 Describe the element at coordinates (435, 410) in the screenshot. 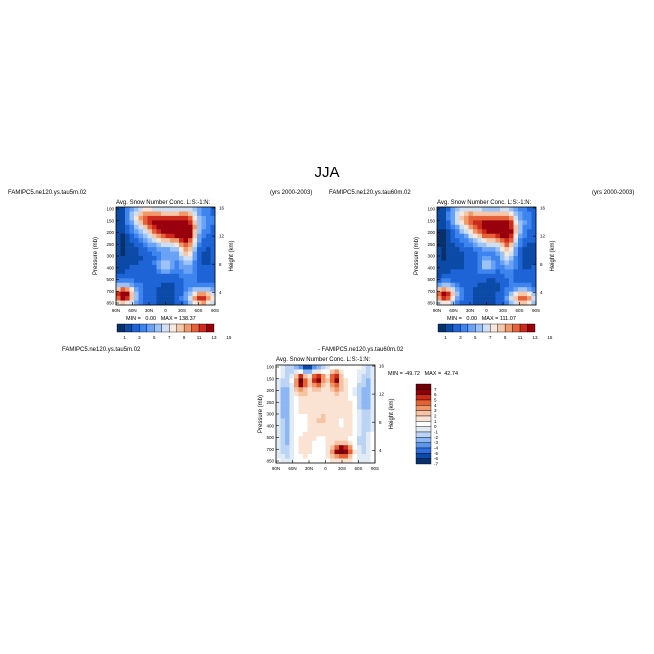

I see `colorbar-label: 3` at that location.